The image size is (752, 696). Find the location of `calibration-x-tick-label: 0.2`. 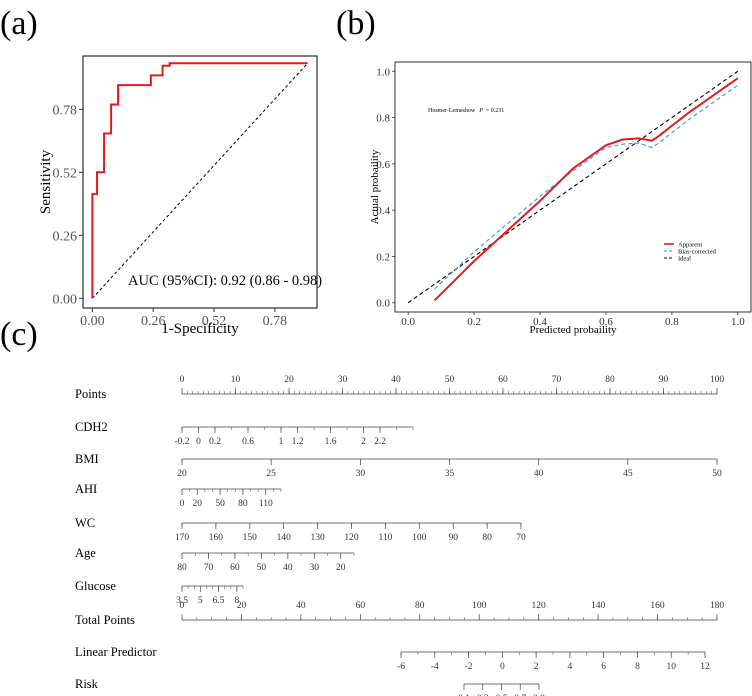

calibration-x-tick-label: 0.2 is located at coordinates (474, 322).